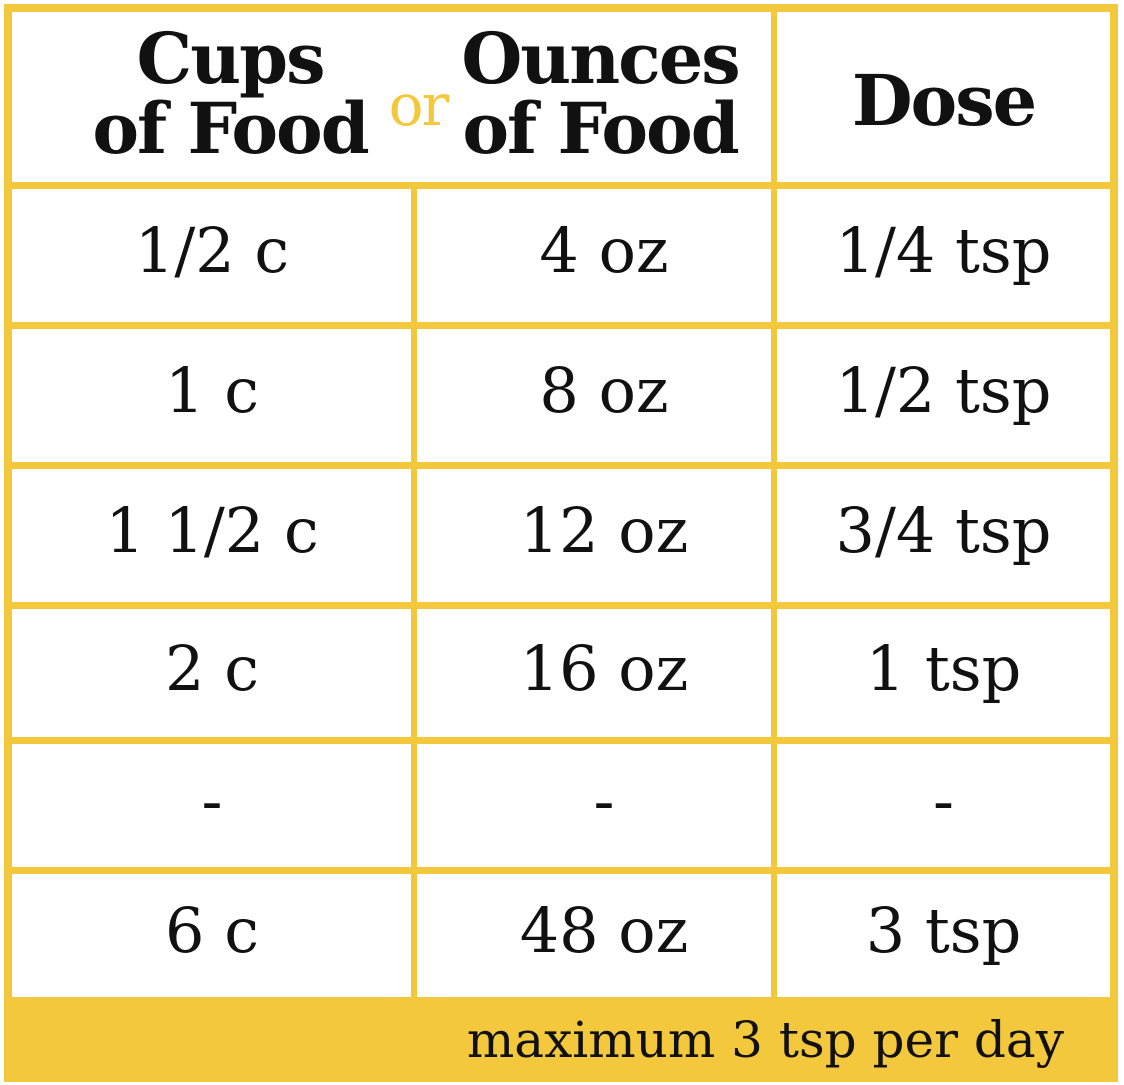 This screenshot has height=1085, width=1124. What do you see at coordinates (765, 1040) in the screenshot?
I see `footer-text: maximum 3 tsp per day` at bounding box center [765, 1040].